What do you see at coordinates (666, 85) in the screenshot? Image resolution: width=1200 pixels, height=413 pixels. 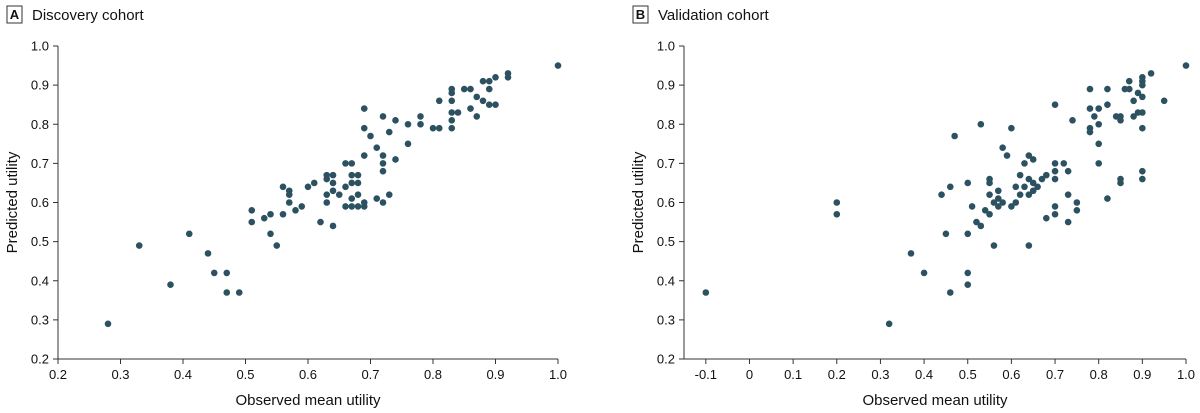 I see `panel-b-y-tick-label: 0.9` at bounding box center [666, 85].